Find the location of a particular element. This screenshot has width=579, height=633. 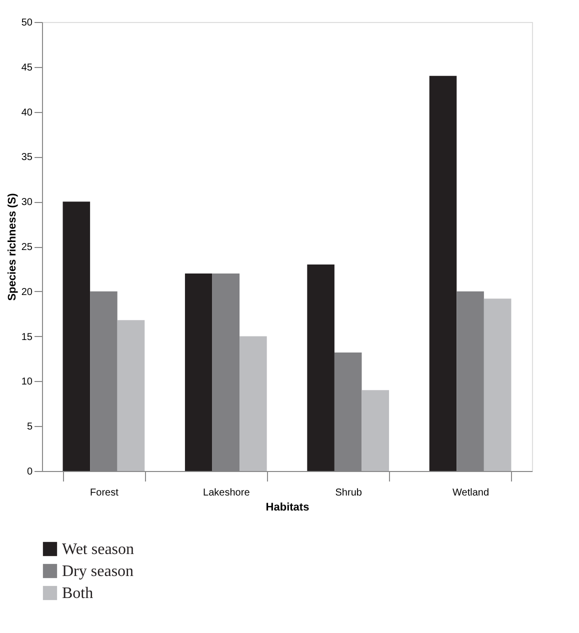

y-tick-label: 10 is located at coordinates (27, 382).